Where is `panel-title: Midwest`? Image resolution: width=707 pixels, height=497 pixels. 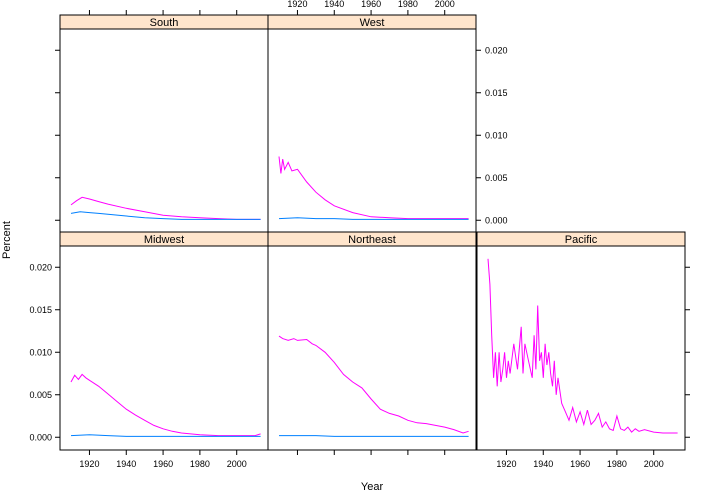 panel-title: Midwest is located at coordinates (164, 240).